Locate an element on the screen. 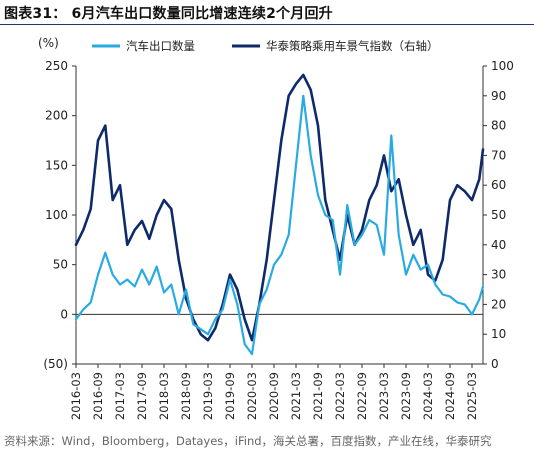 This screenshot has width=534, height=465. right-tick-label: 50 is located at coordinates (498, 215).